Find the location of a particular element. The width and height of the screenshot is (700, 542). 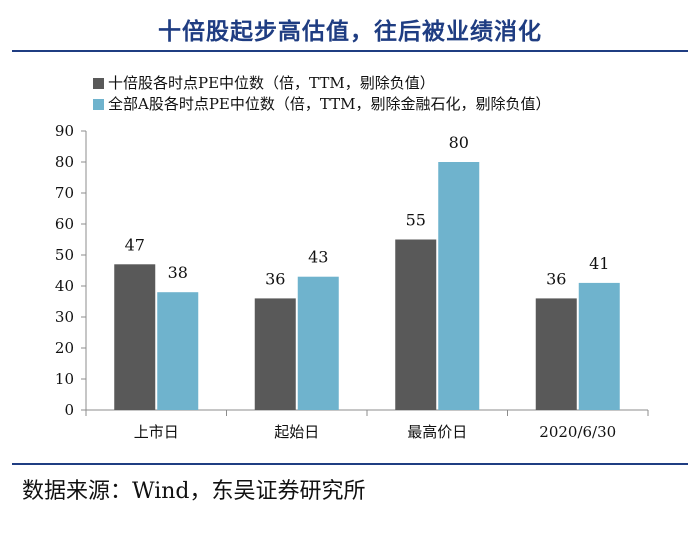

bar-series1-cat1 is located at coordinates (135, 337).